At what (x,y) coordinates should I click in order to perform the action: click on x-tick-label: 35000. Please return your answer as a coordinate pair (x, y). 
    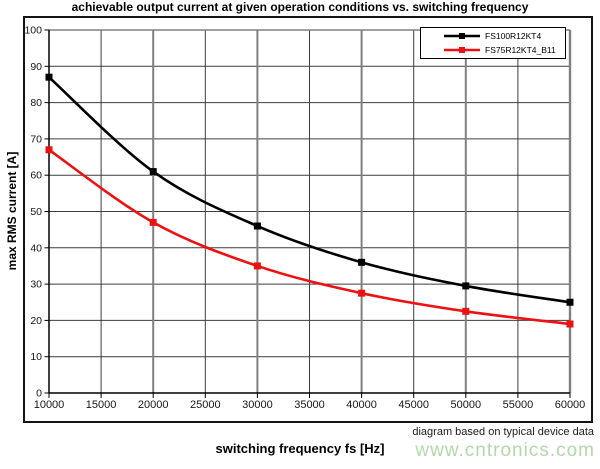
    Looking at the image, I should click on (309, 405).